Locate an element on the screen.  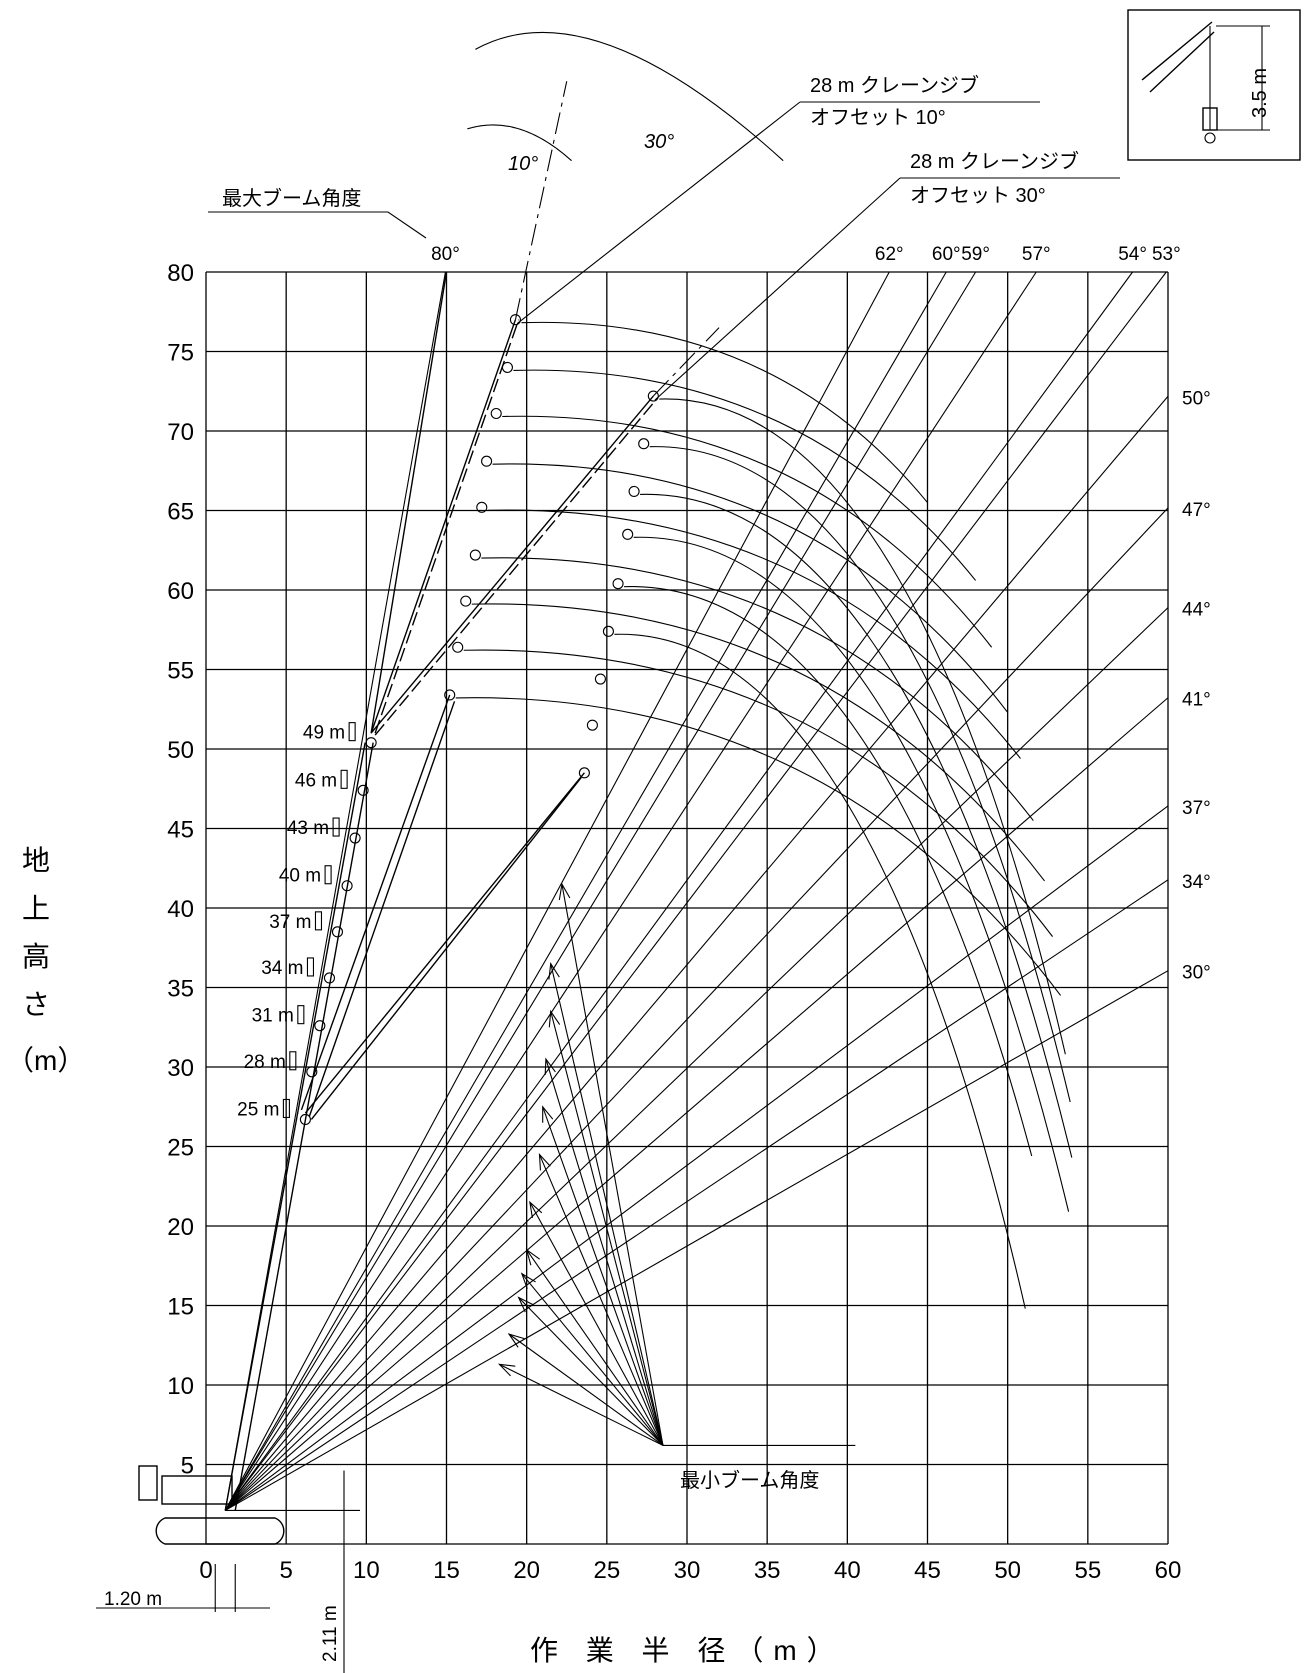
x-tick-label: 5 is located at coordinates (285, 1570).